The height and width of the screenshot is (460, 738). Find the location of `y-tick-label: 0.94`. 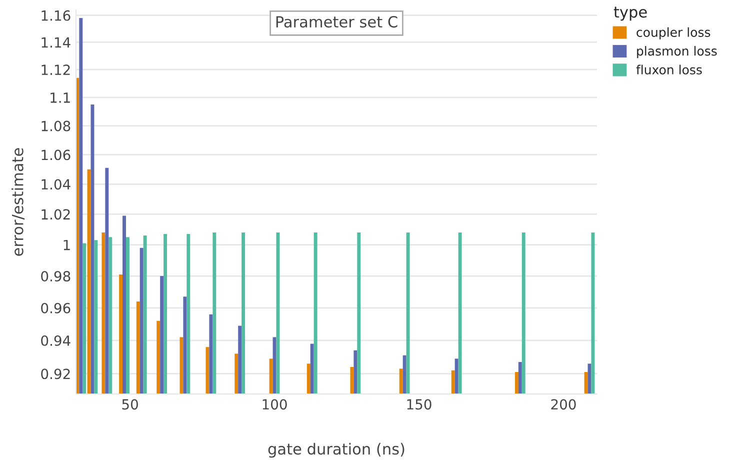

y-tick-label: 0.94 is located at coordinates (55, 340).